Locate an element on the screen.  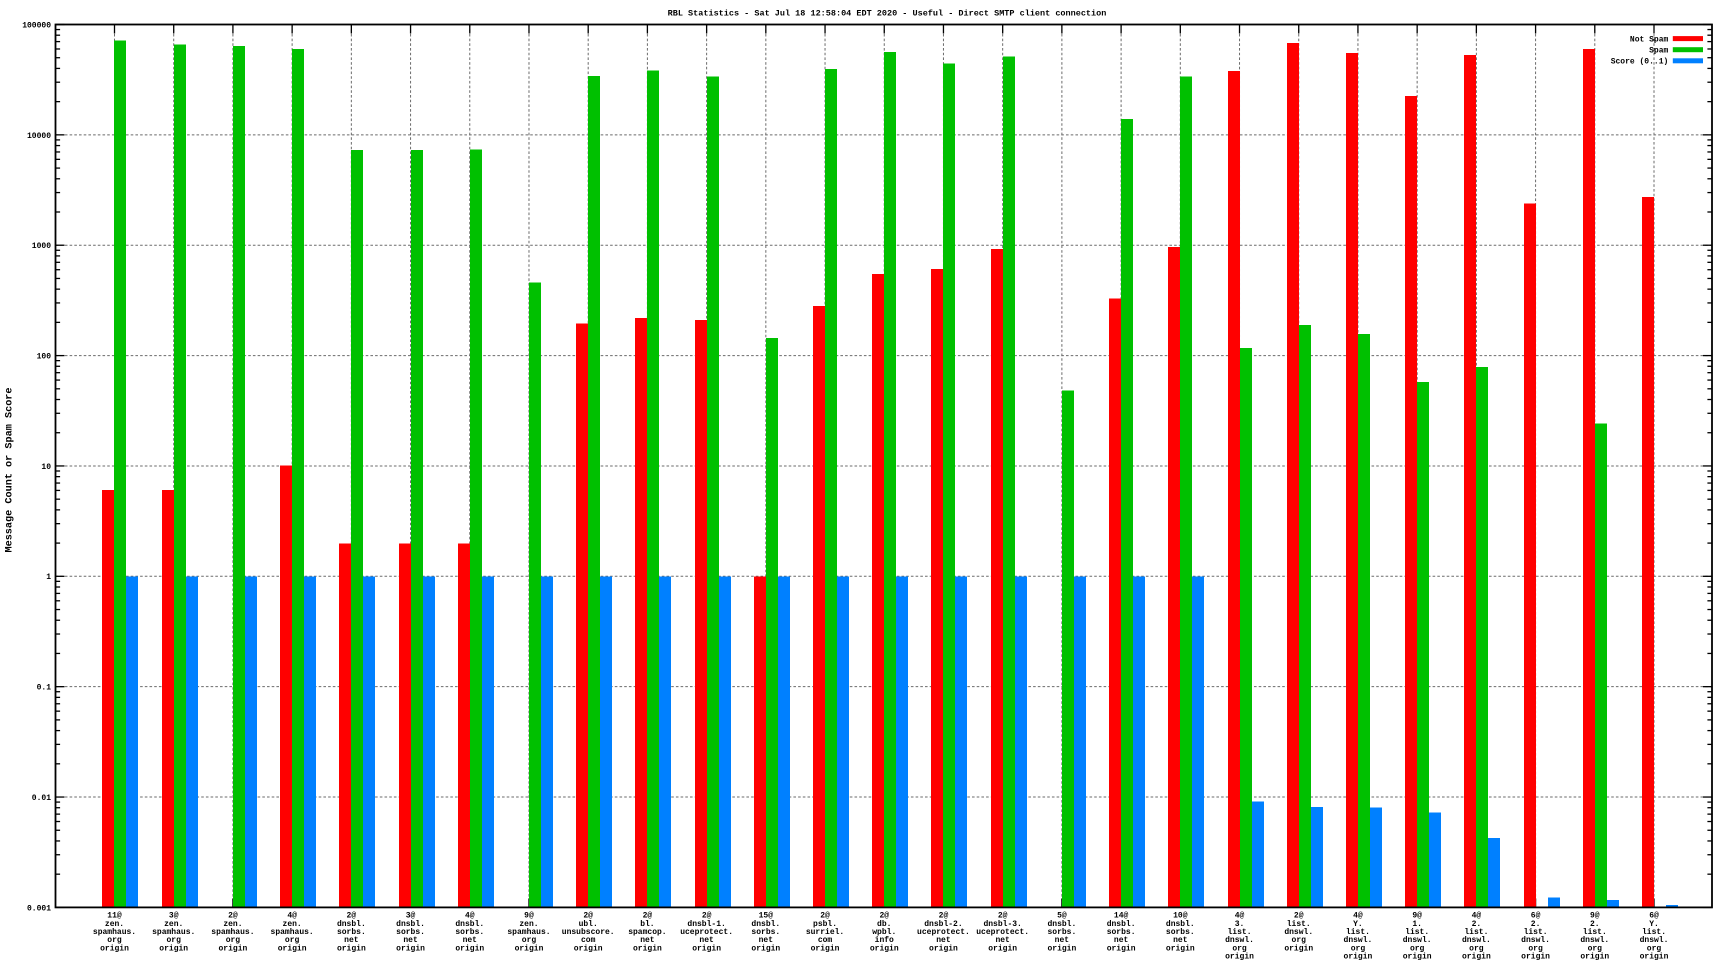
svg-text: Message Count or Spam Score is located at coordinates (10, 469).